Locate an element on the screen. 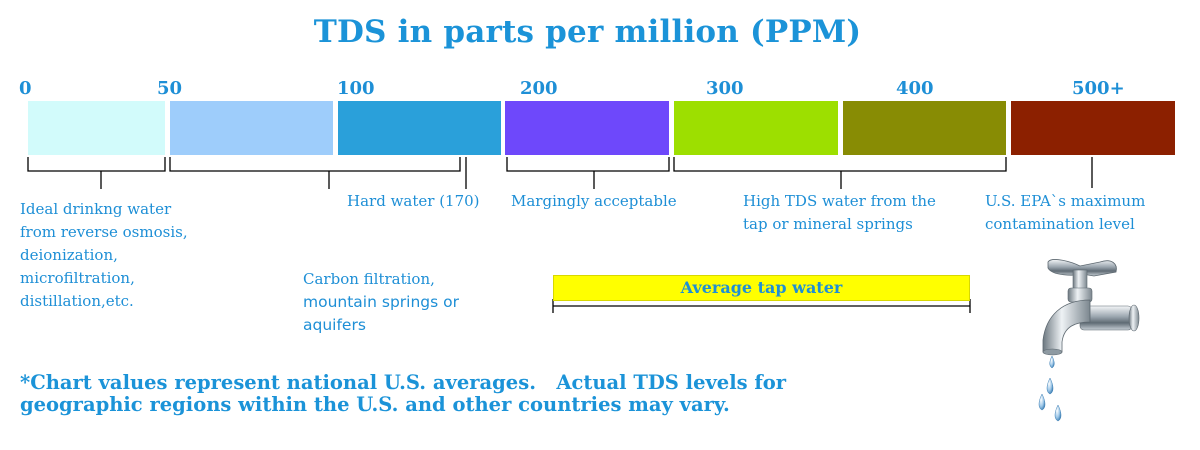  tick-label-300: 300 is located at coordinates (725, 88).